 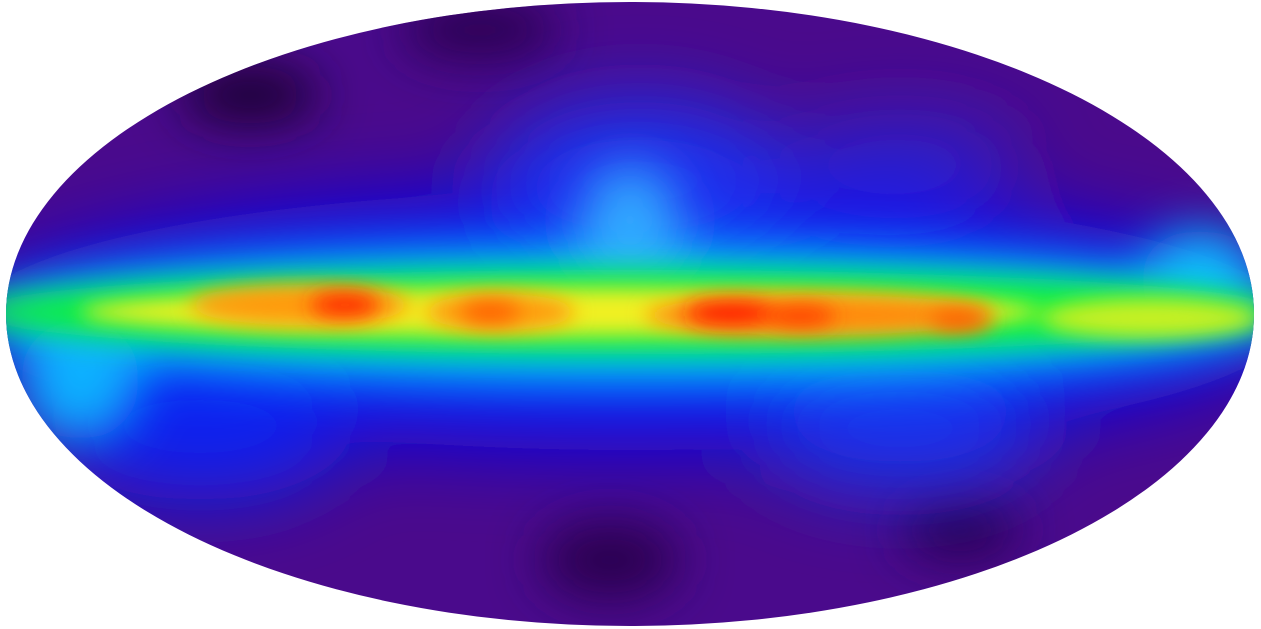 I want to click on red-regions, so click(x=650, y=311).